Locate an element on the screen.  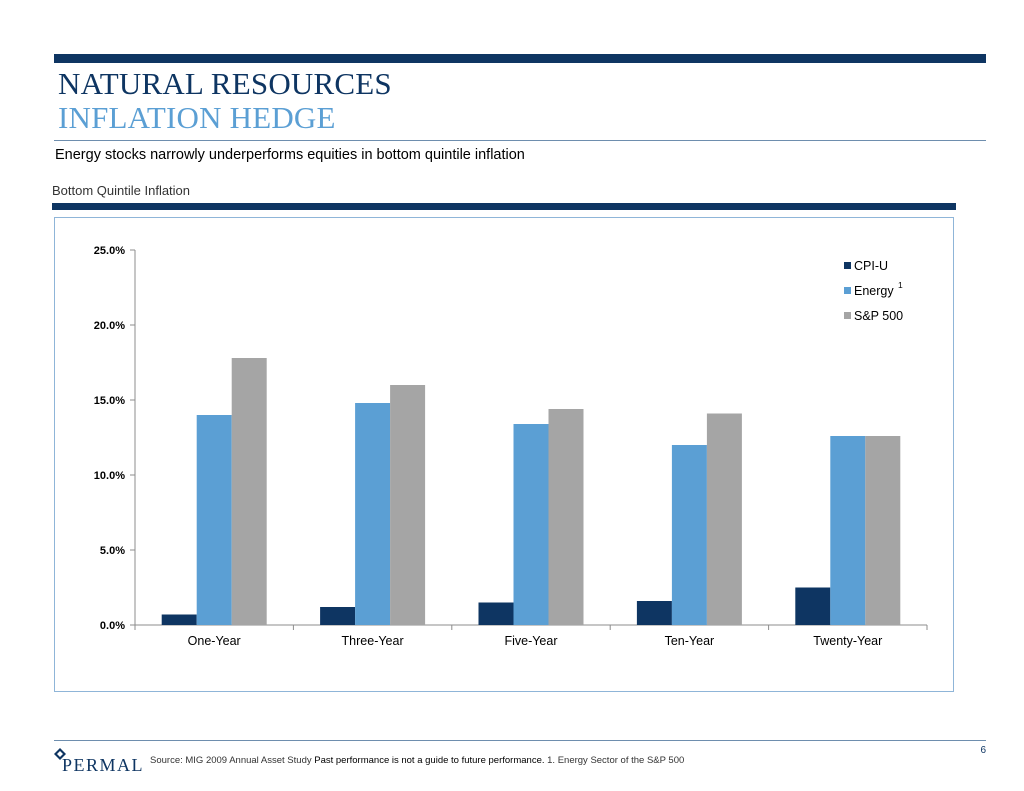
page-title: NATURAL RESOURCES is located at coordinates (225, 83).